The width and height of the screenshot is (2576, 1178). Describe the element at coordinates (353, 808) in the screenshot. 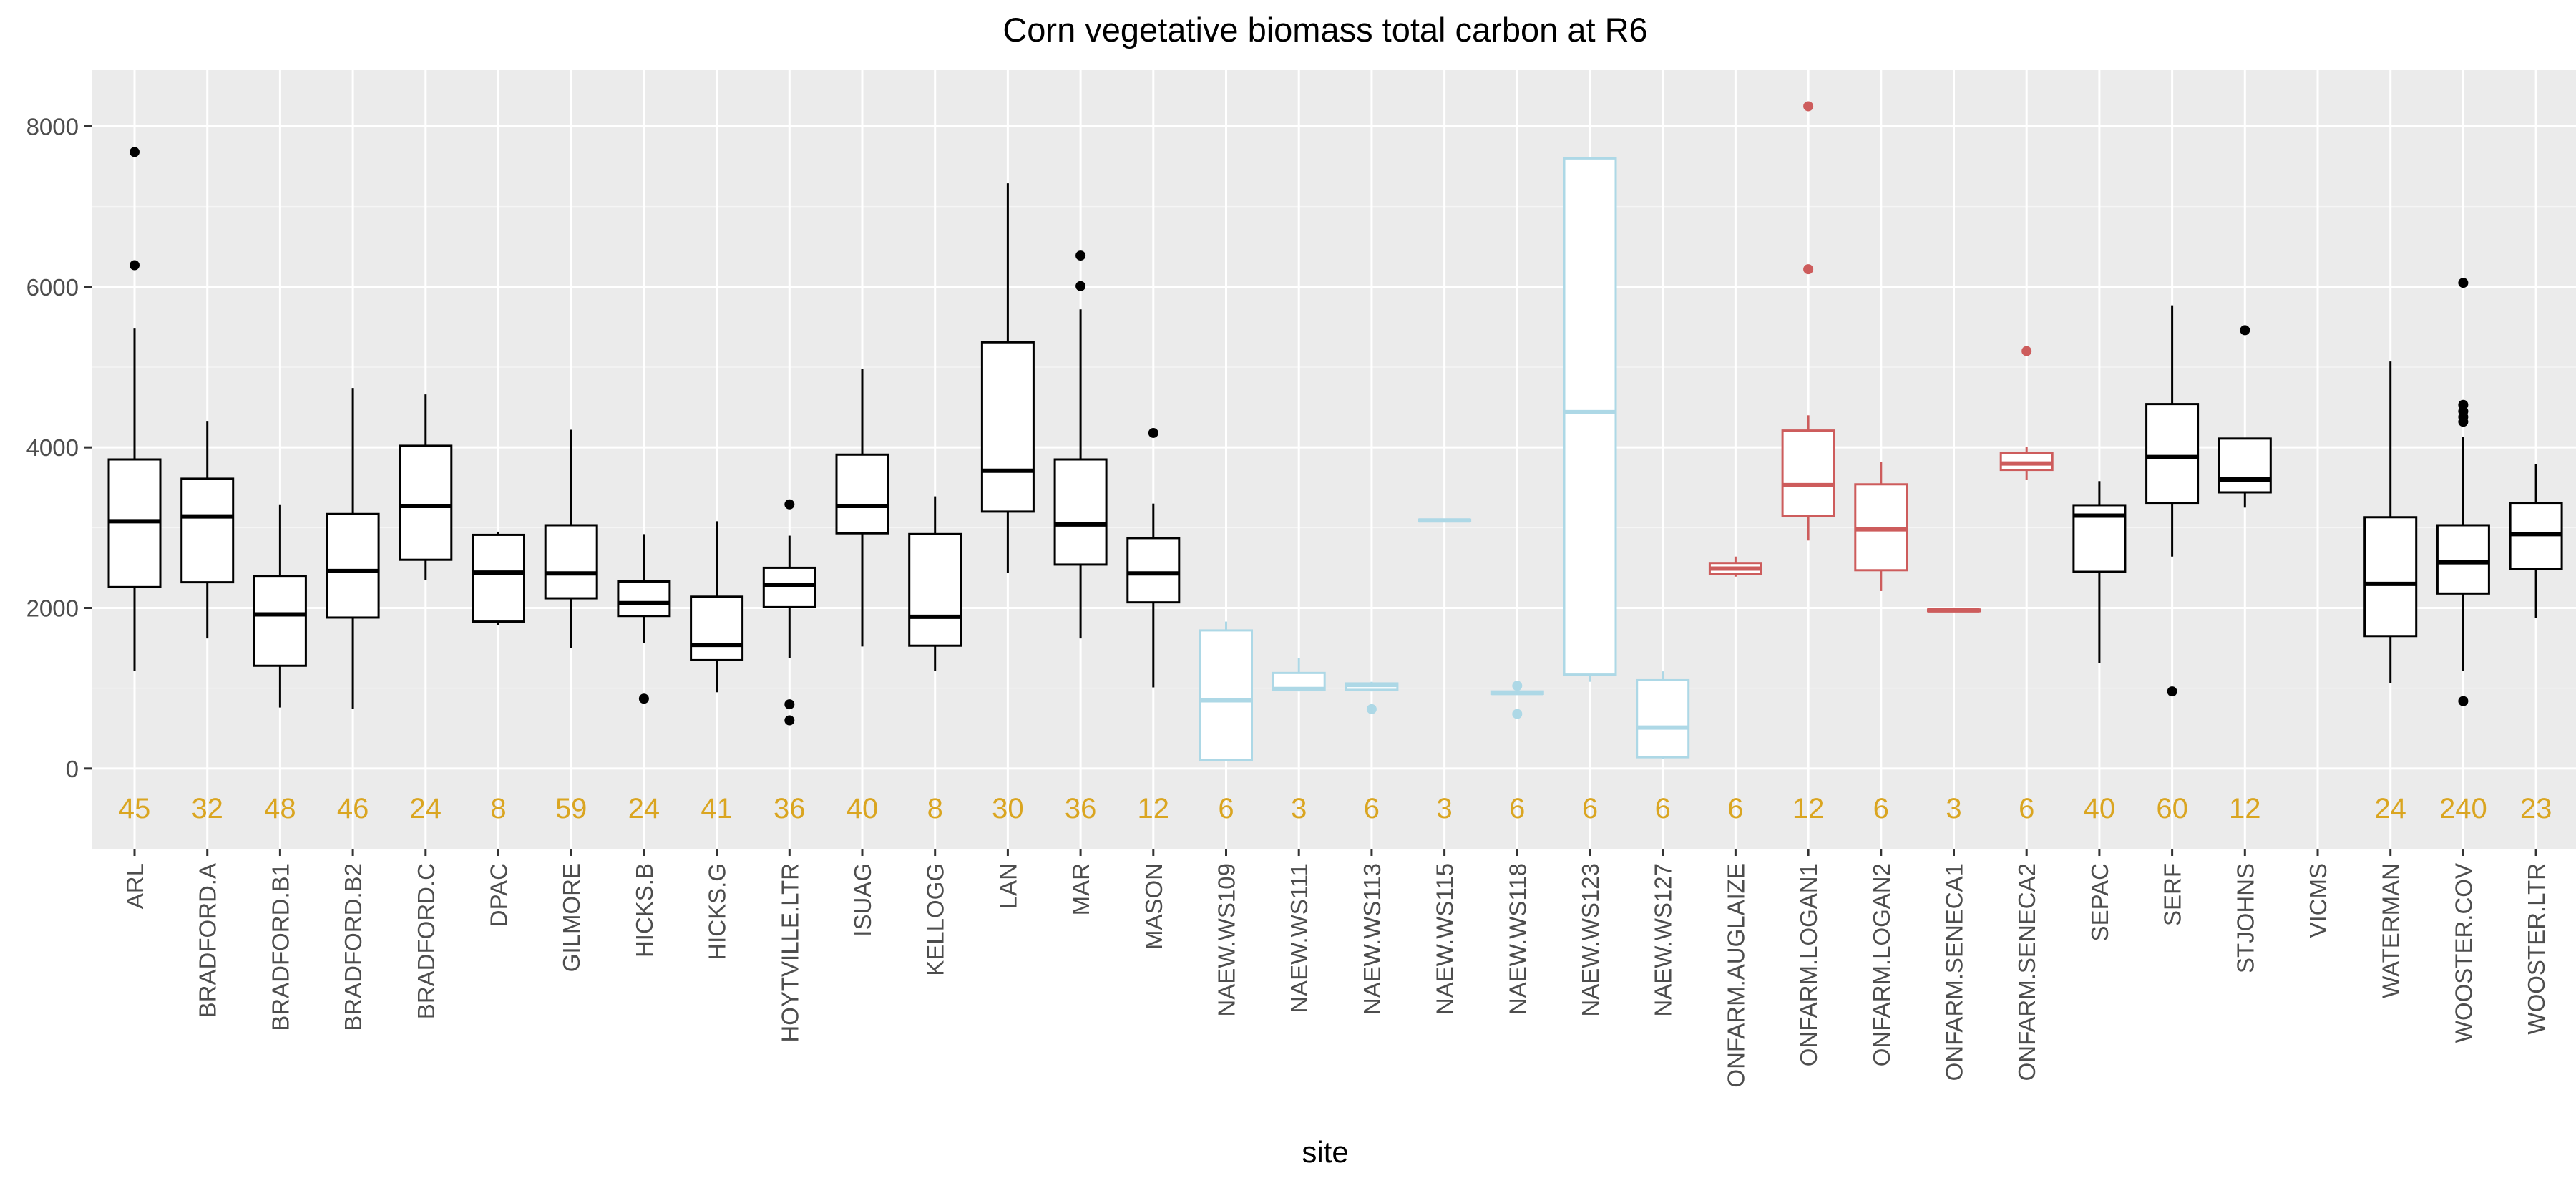

I see `count-label: 46` at that location.